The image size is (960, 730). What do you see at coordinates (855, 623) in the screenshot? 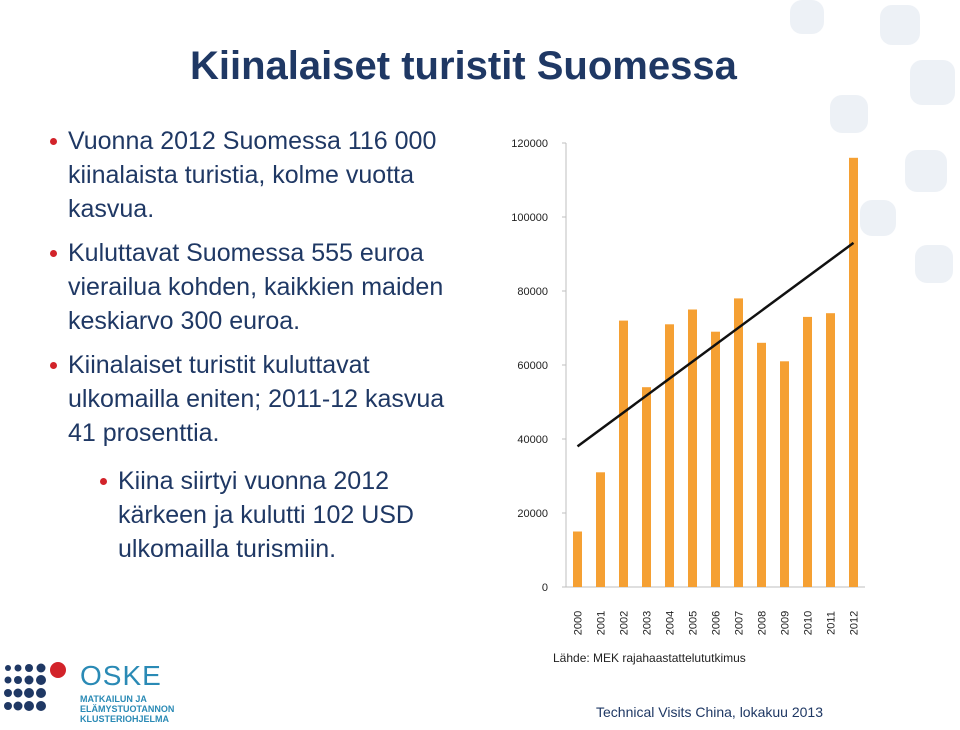
I see `x-tick-label: 2012` at bounding box center [855, 623].